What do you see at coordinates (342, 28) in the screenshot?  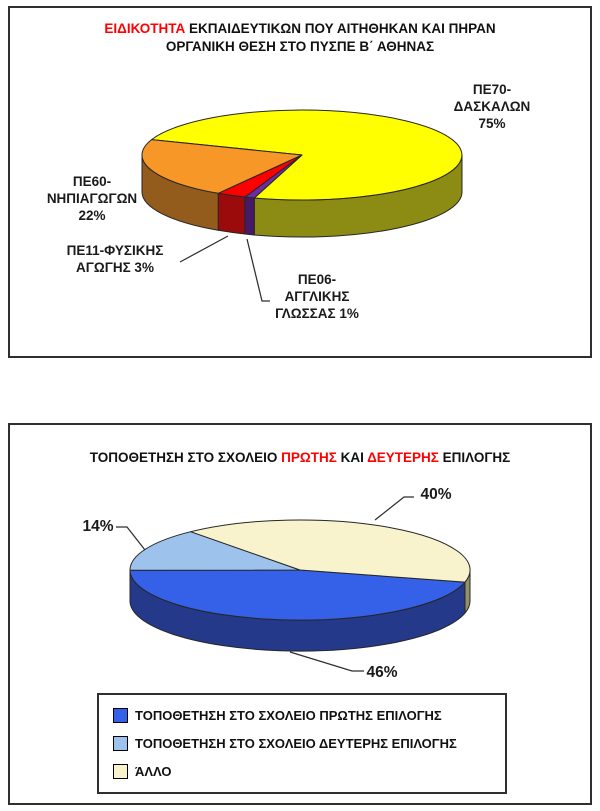 I see `title-segment: ΕΚΠΑΙΔΕΥΤΙΚΩΝ ΠΟΥ ΑΙΤΗΘΗΚΑΝ ΚΑΙ ΠΗΡΑΝ` at bounding box center [342, 28].